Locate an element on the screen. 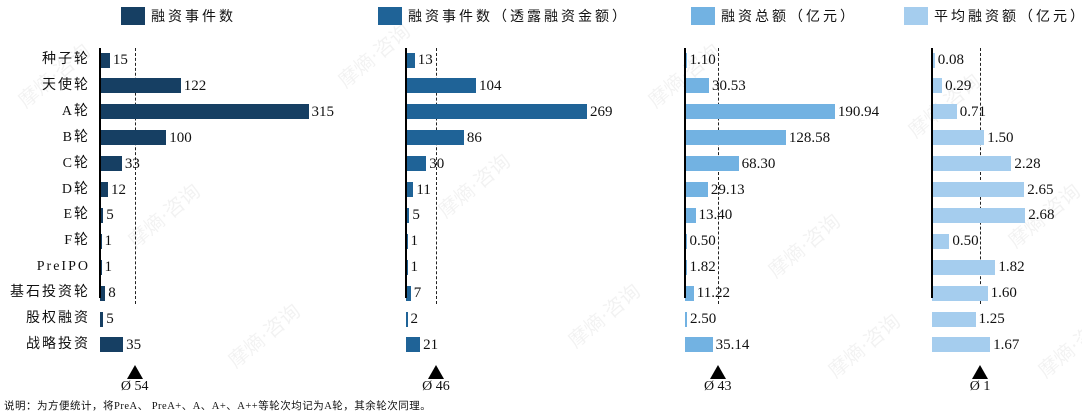  value-label: 190.94 is located at coordinates (858, 111).